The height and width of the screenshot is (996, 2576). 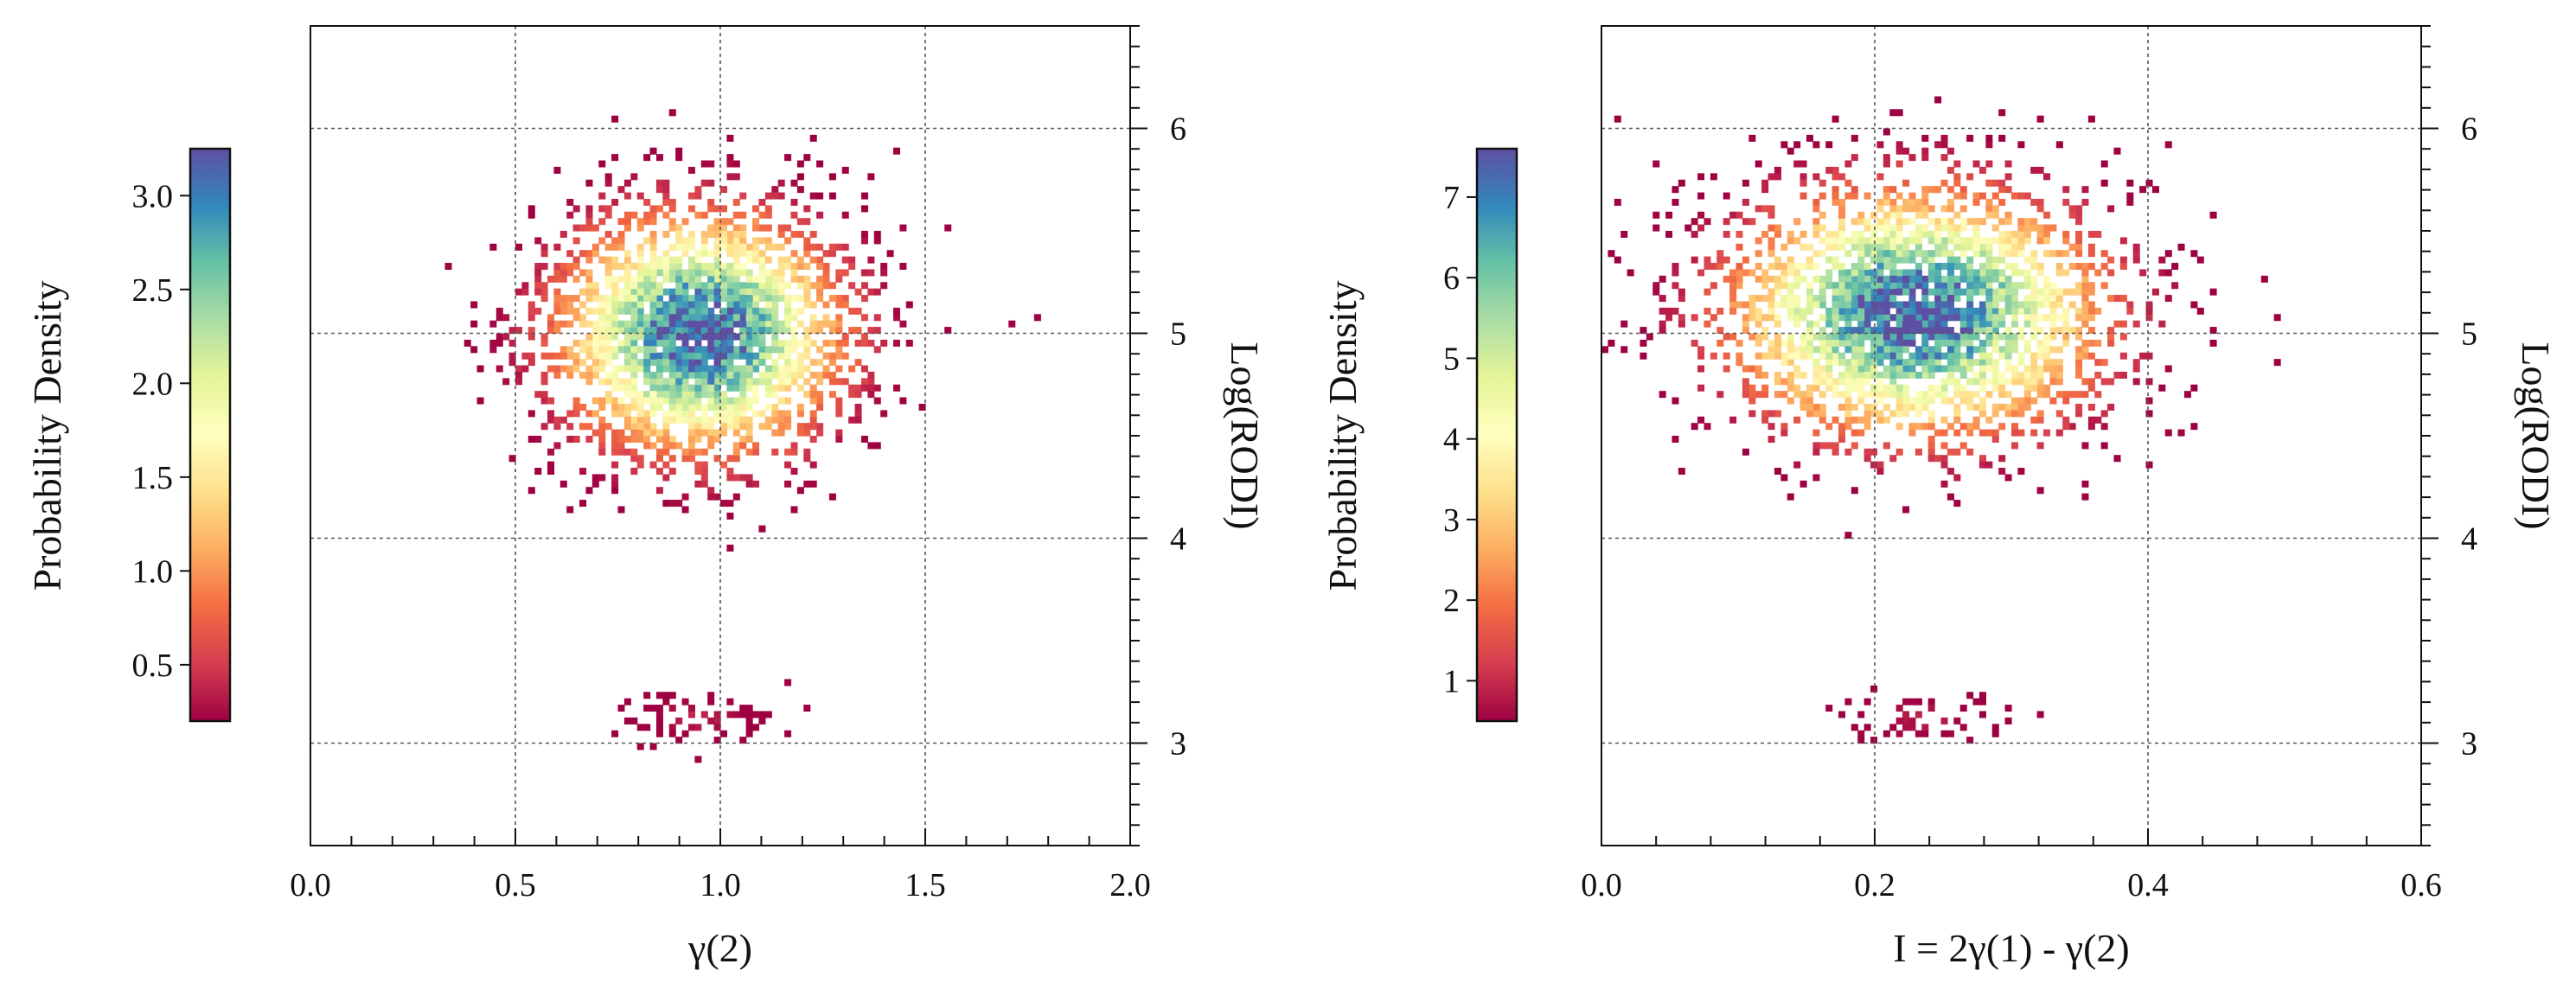 I want to click on y-tick-label: 5, so click(x=2469, y=334).